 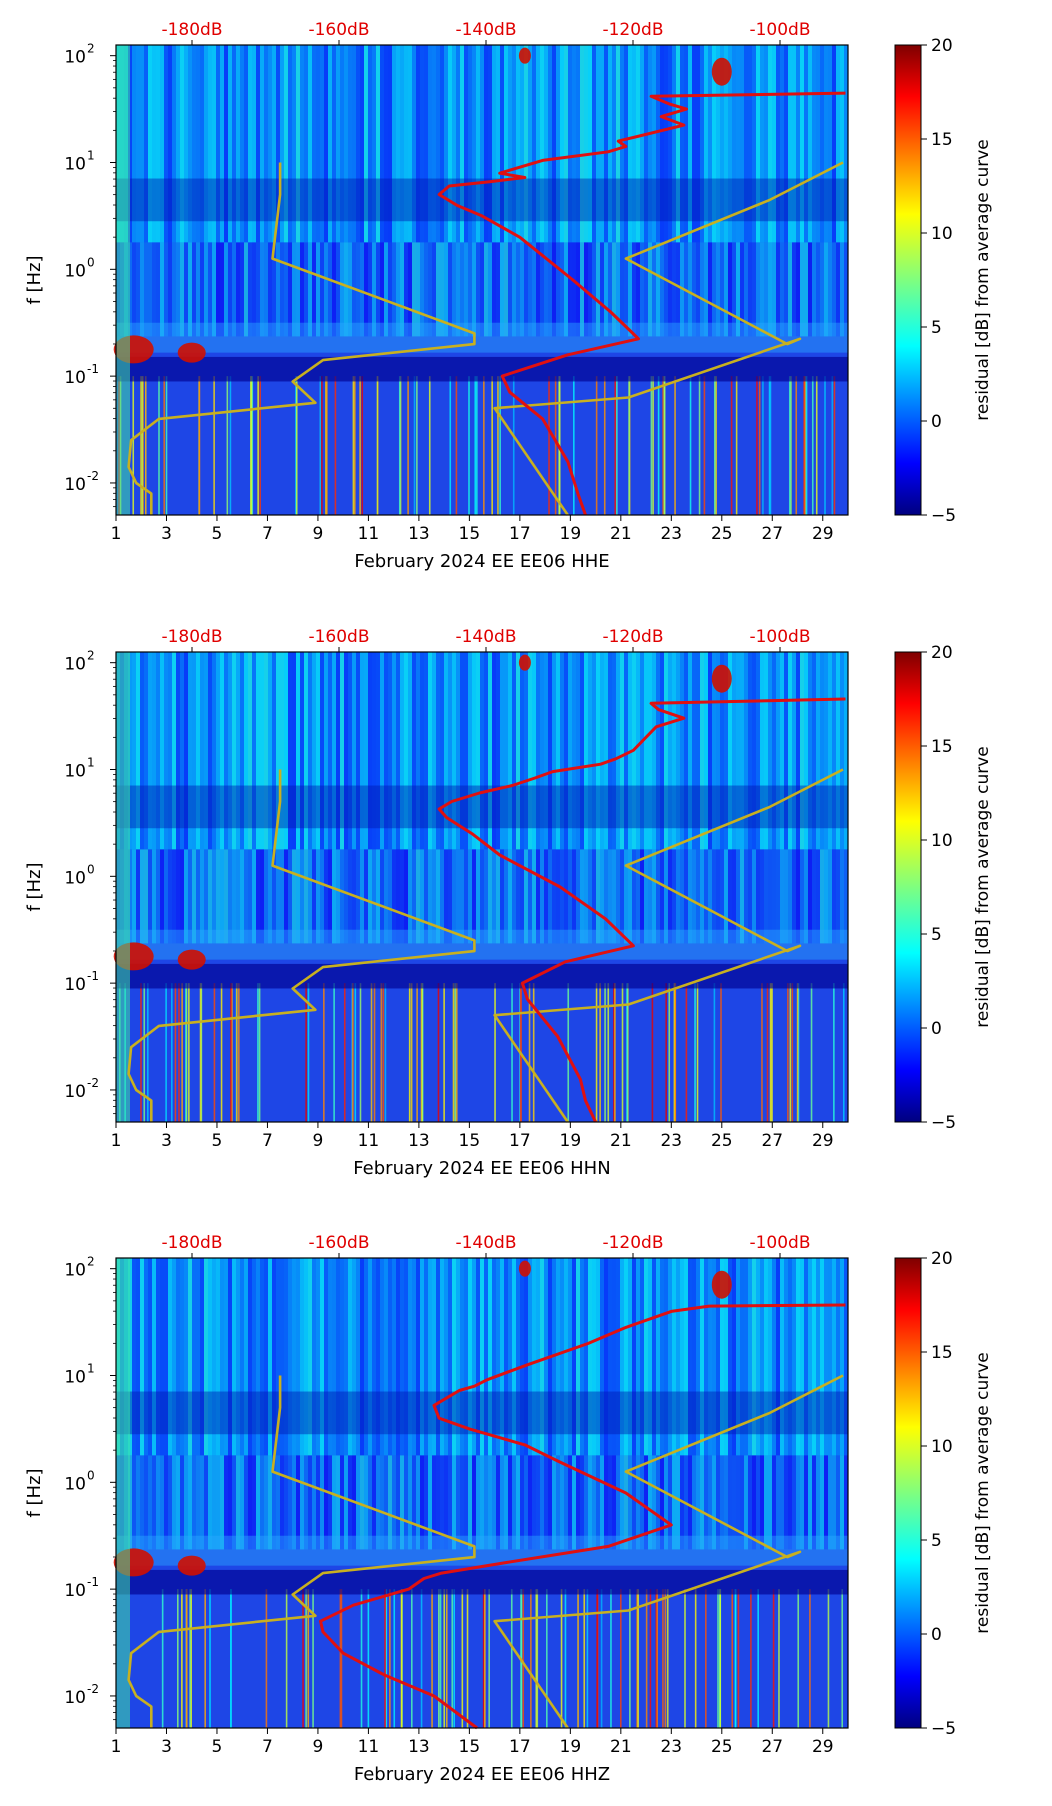 What do you see at coordinates (908, 280) in the screenshot?
I see `colorbar` at bounding box center [908, 280].